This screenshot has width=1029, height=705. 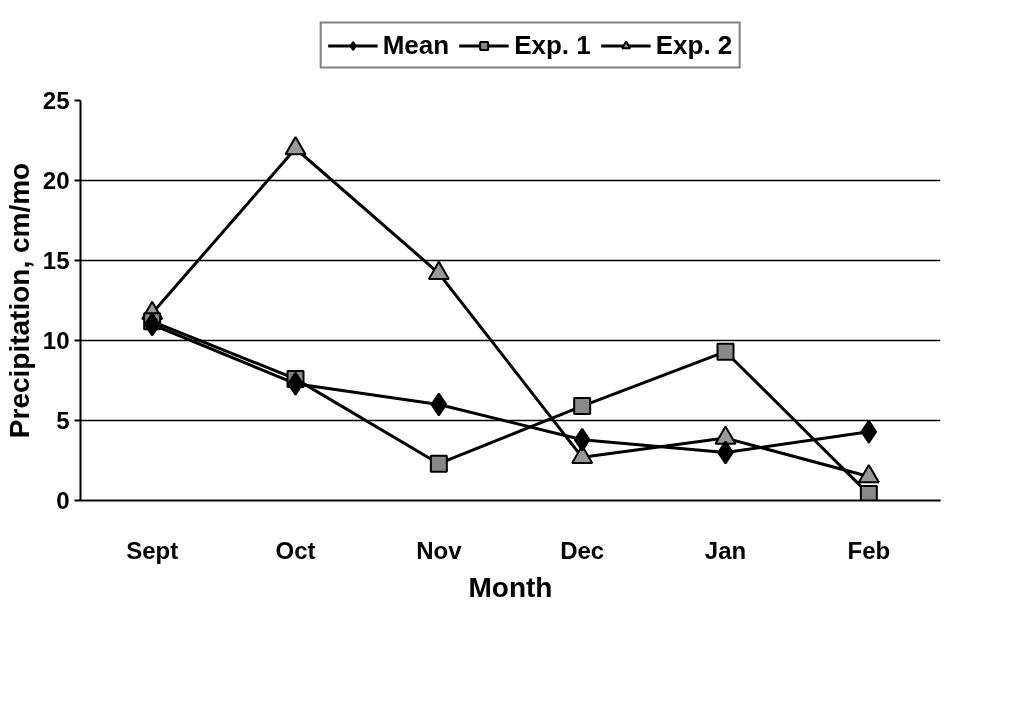 I want to click on x-tick-label: Dec, so click(x=582, y=550).